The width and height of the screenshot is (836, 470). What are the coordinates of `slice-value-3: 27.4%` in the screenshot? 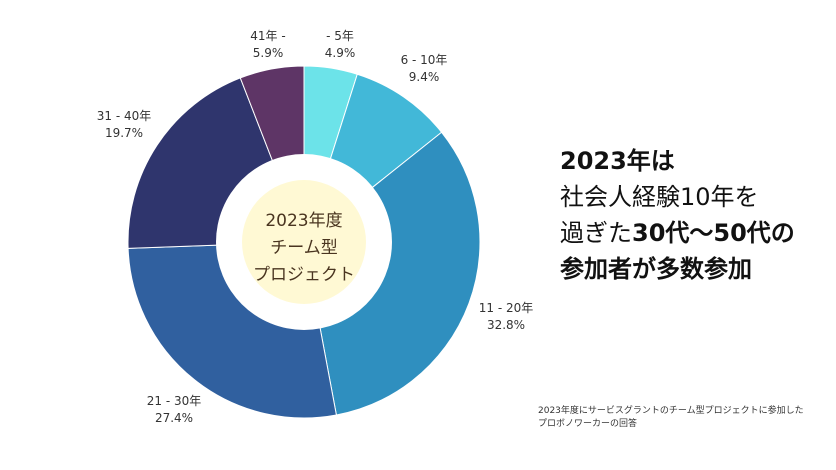 It's located at (174, 418).